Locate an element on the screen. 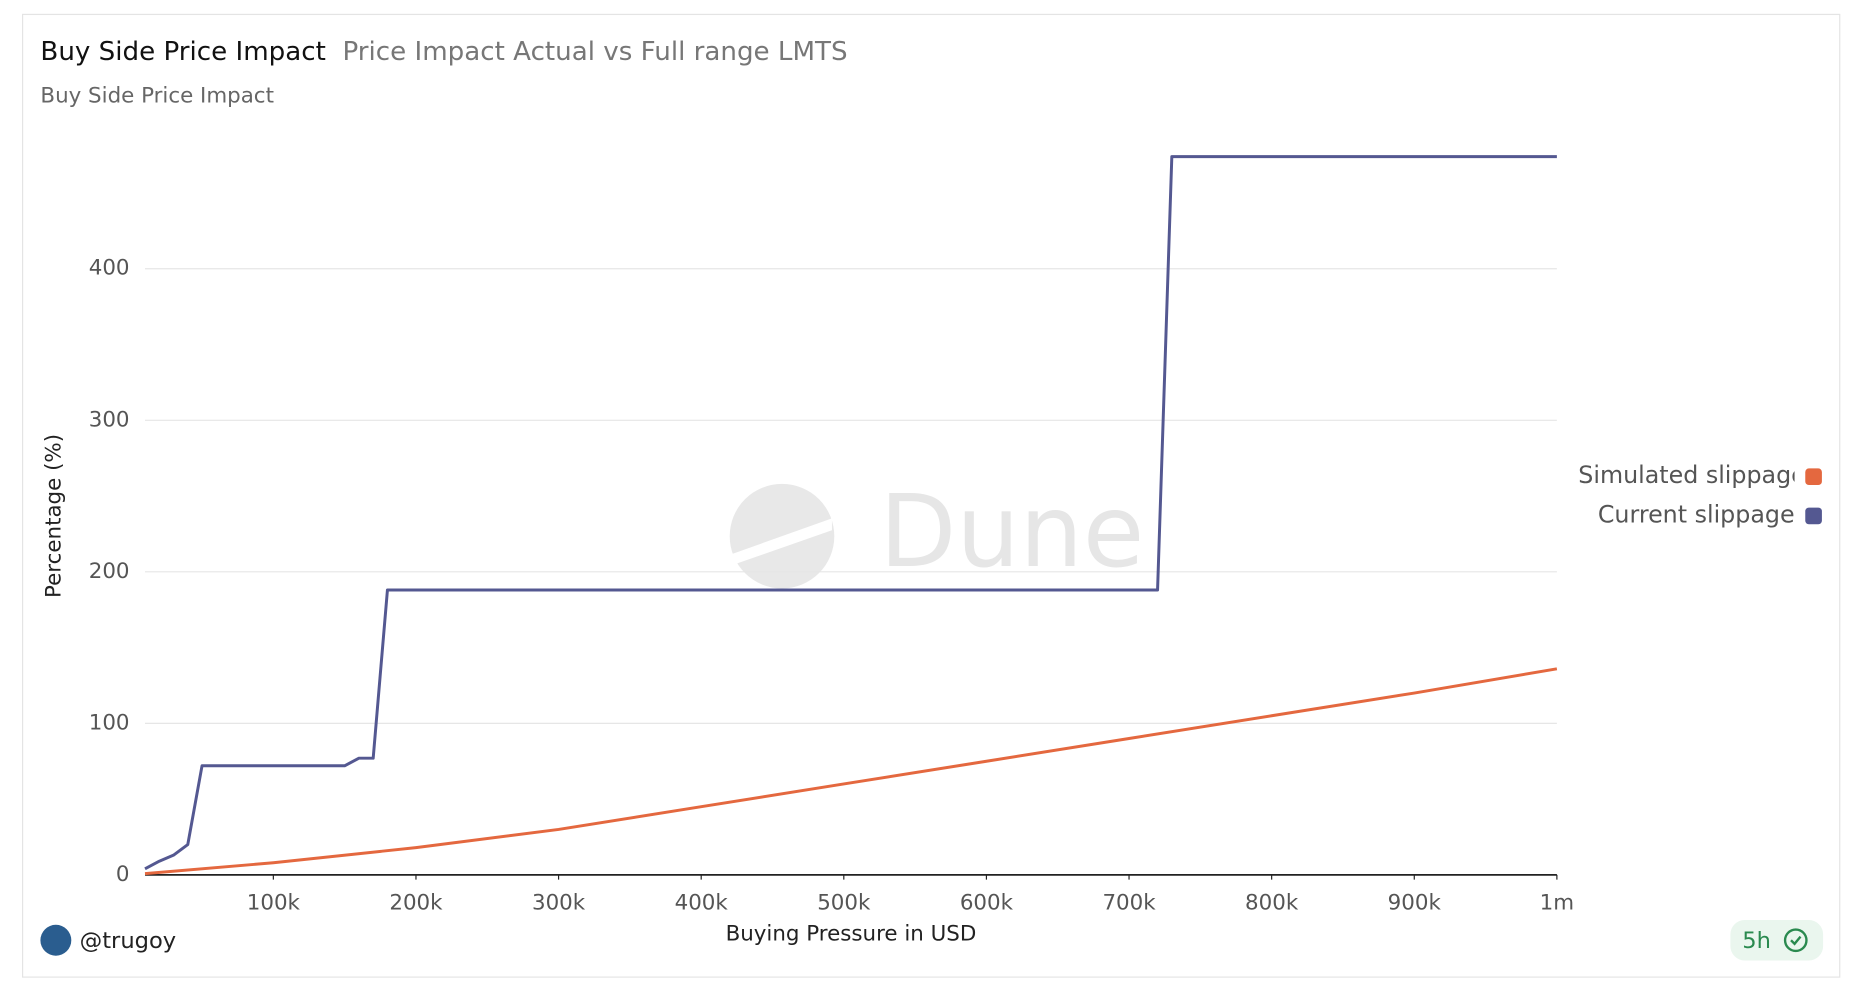 This screenshot has width=1854, height=982. y-tick-label: 200 is located at coordinates (109, 571).